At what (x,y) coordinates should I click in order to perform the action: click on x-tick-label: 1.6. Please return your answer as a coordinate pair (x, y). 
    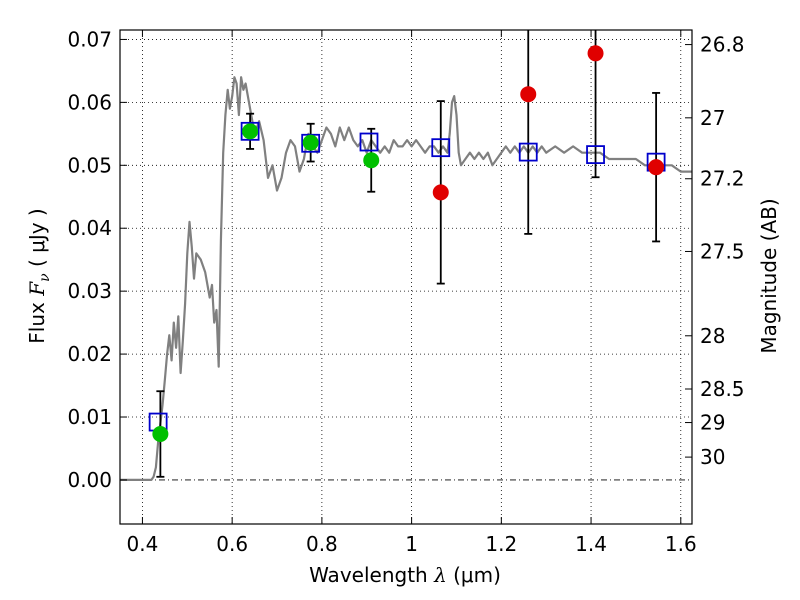
    Looking at the image, I should click on (681, 544).